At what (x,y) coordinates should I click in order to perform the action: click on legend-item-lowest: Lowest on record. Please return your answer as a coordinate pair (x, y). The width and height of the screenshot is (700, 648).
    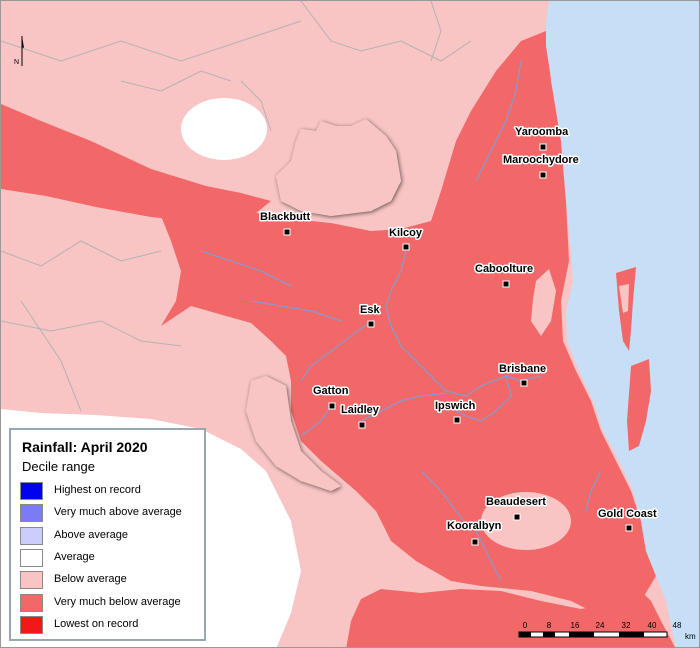
    Looking at the image, I should click on (112, 625).